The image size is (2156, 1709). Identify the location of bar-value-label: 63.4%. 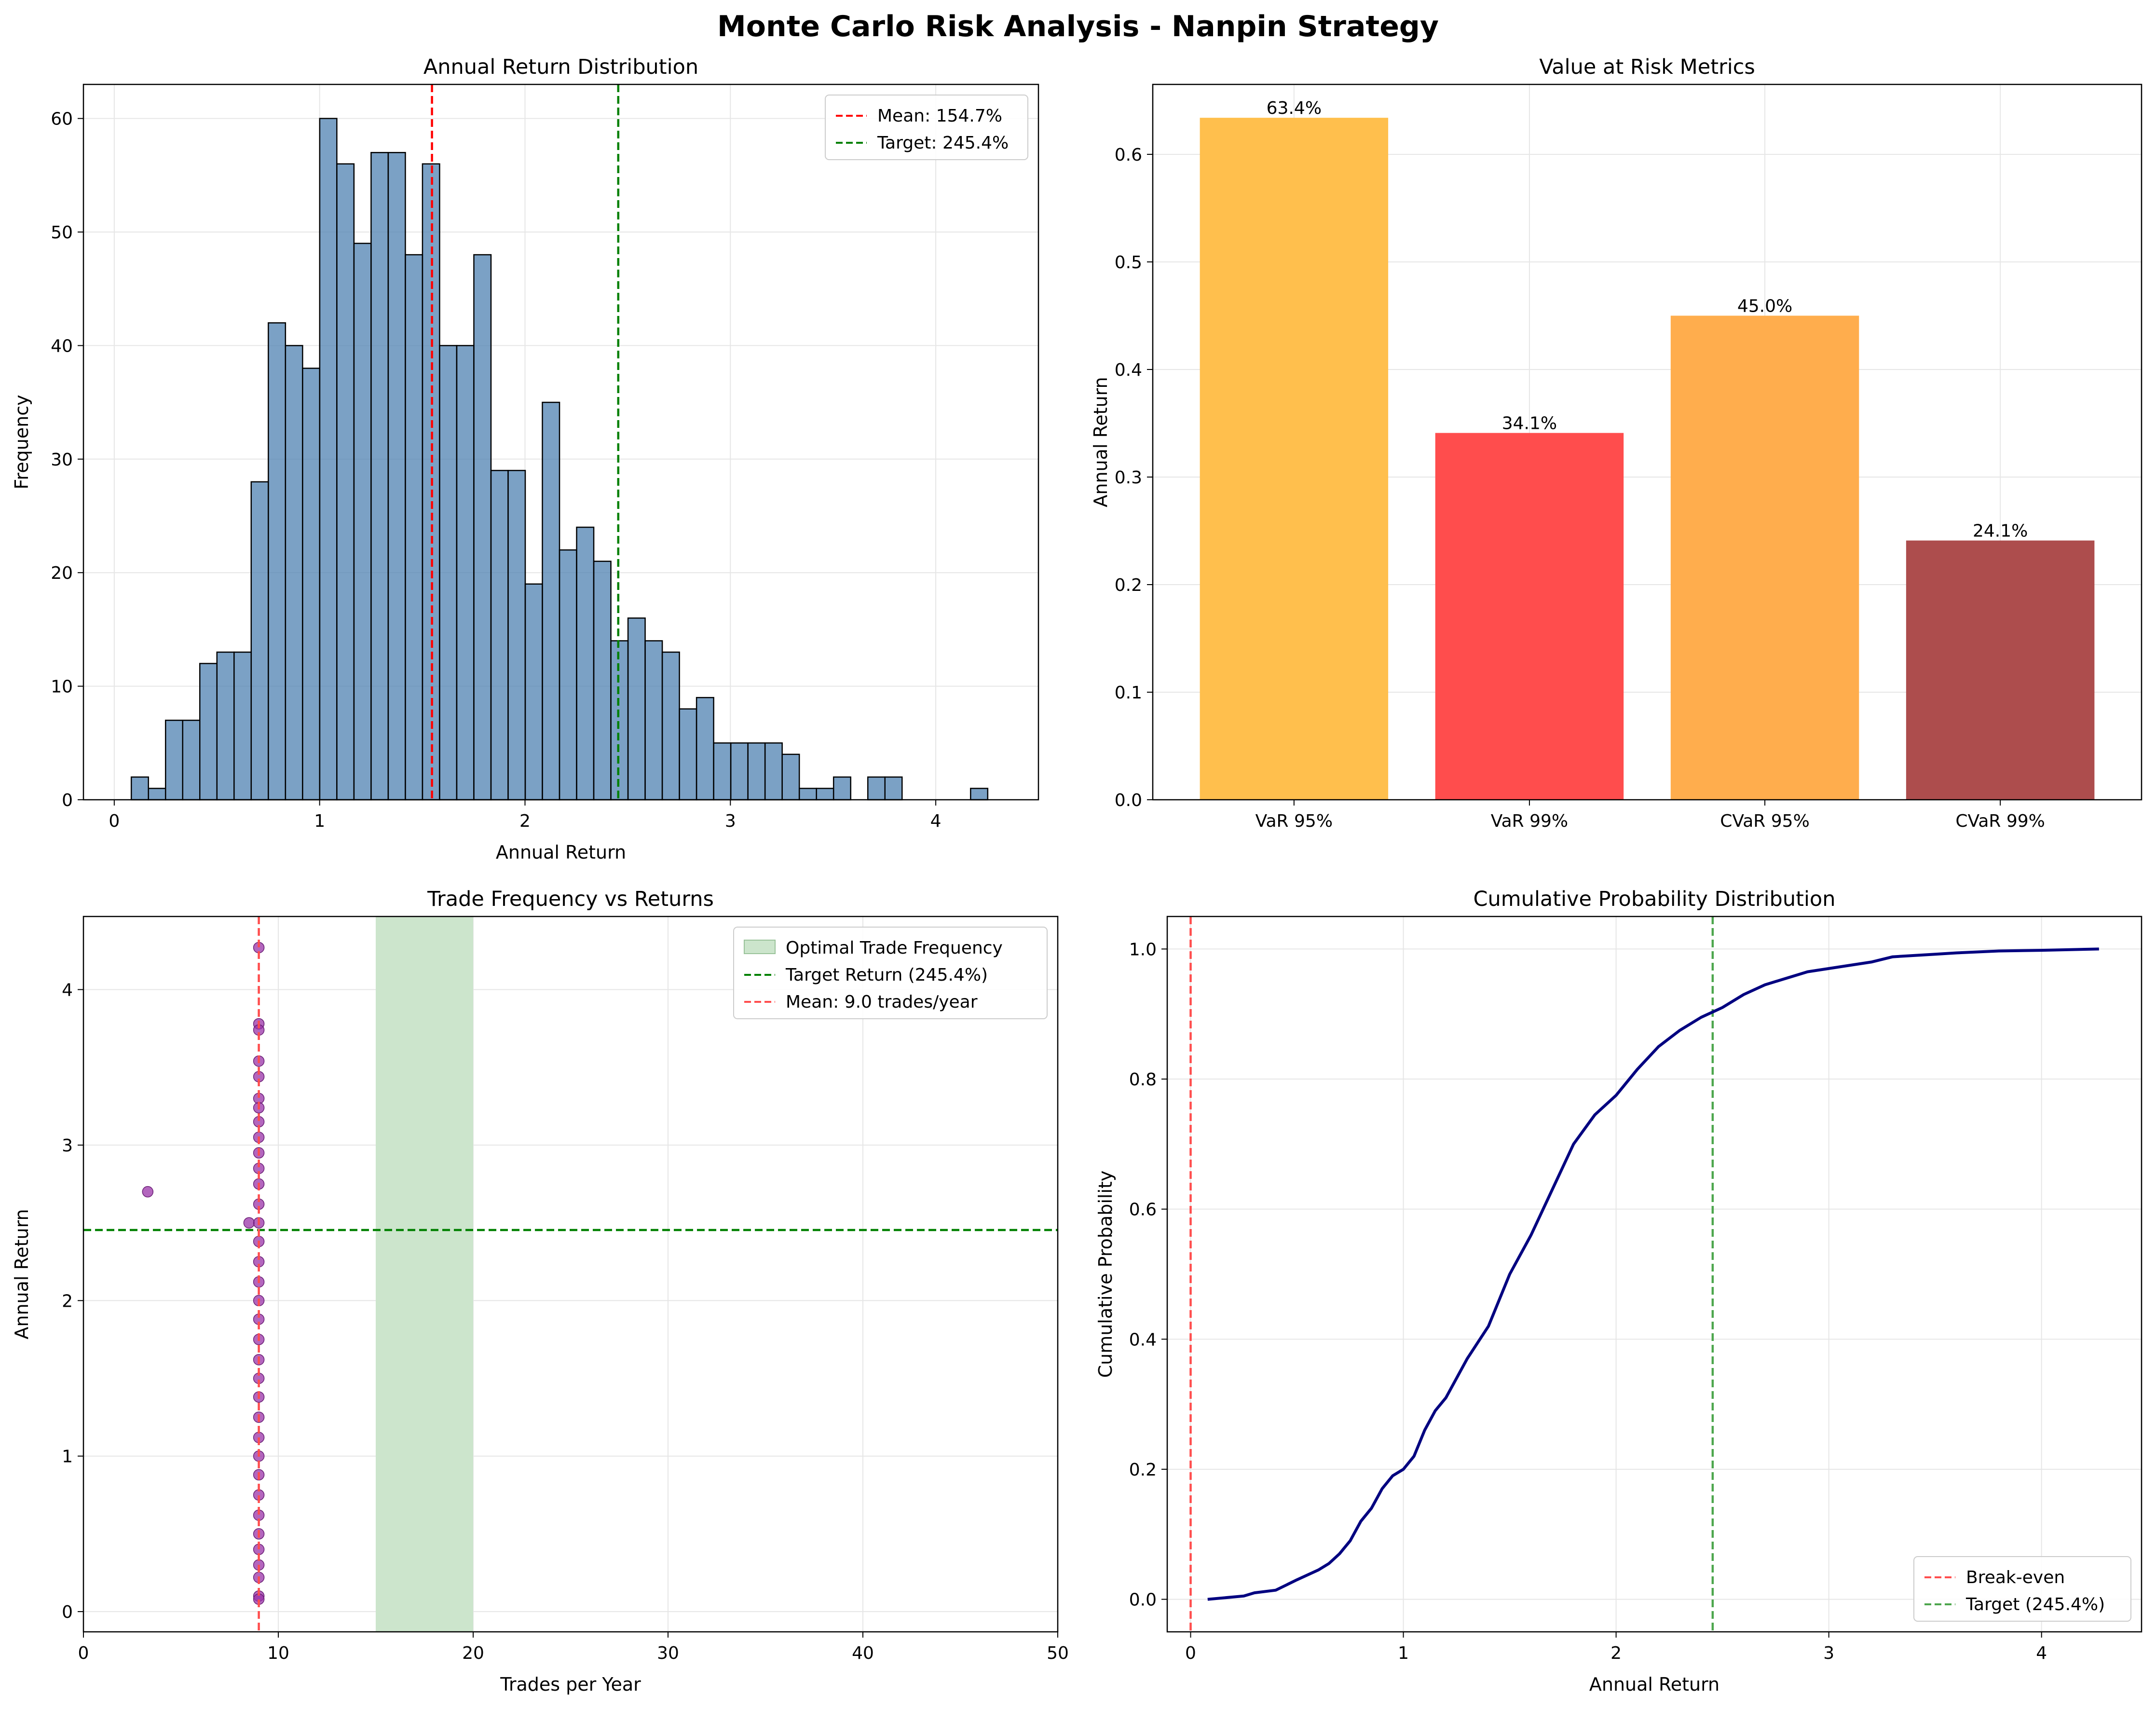
(1294, 108).